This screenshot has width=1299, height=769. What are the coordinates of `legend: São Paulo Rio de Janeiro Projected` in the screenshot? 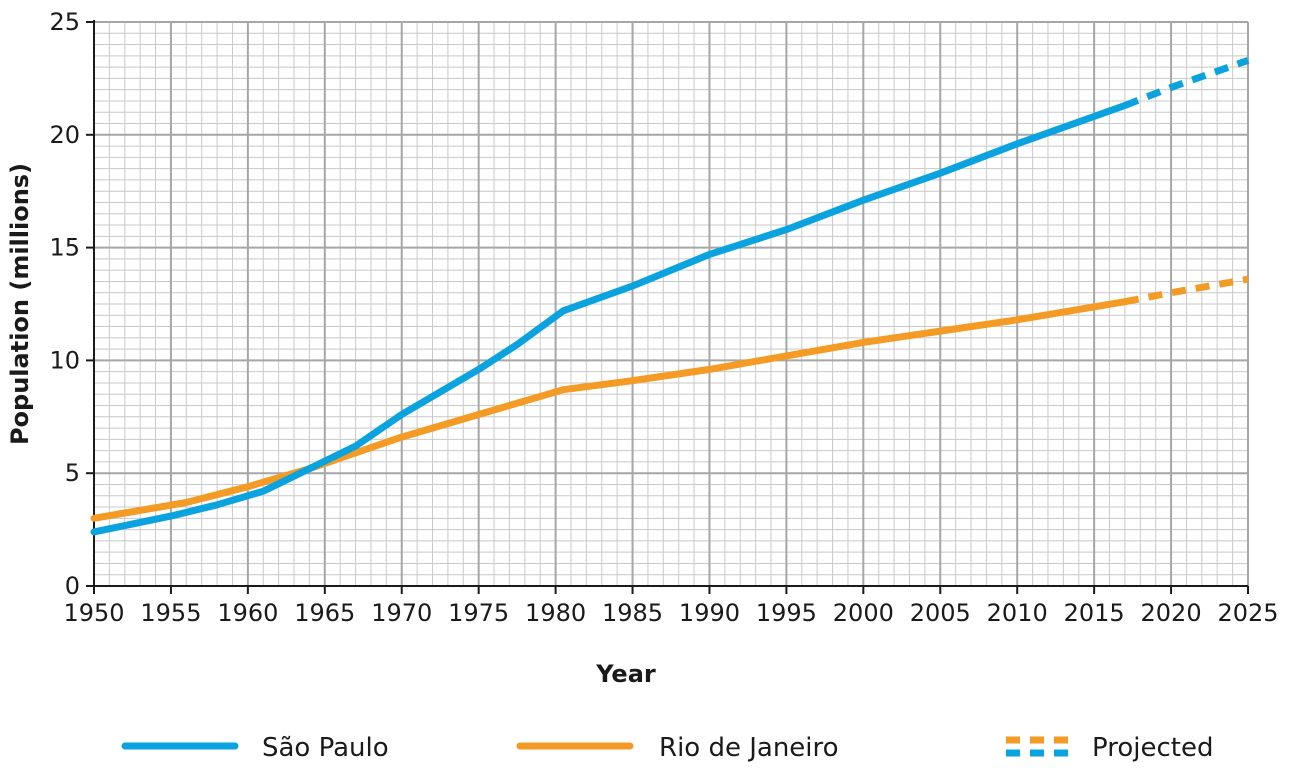 It's located at (667, 748).